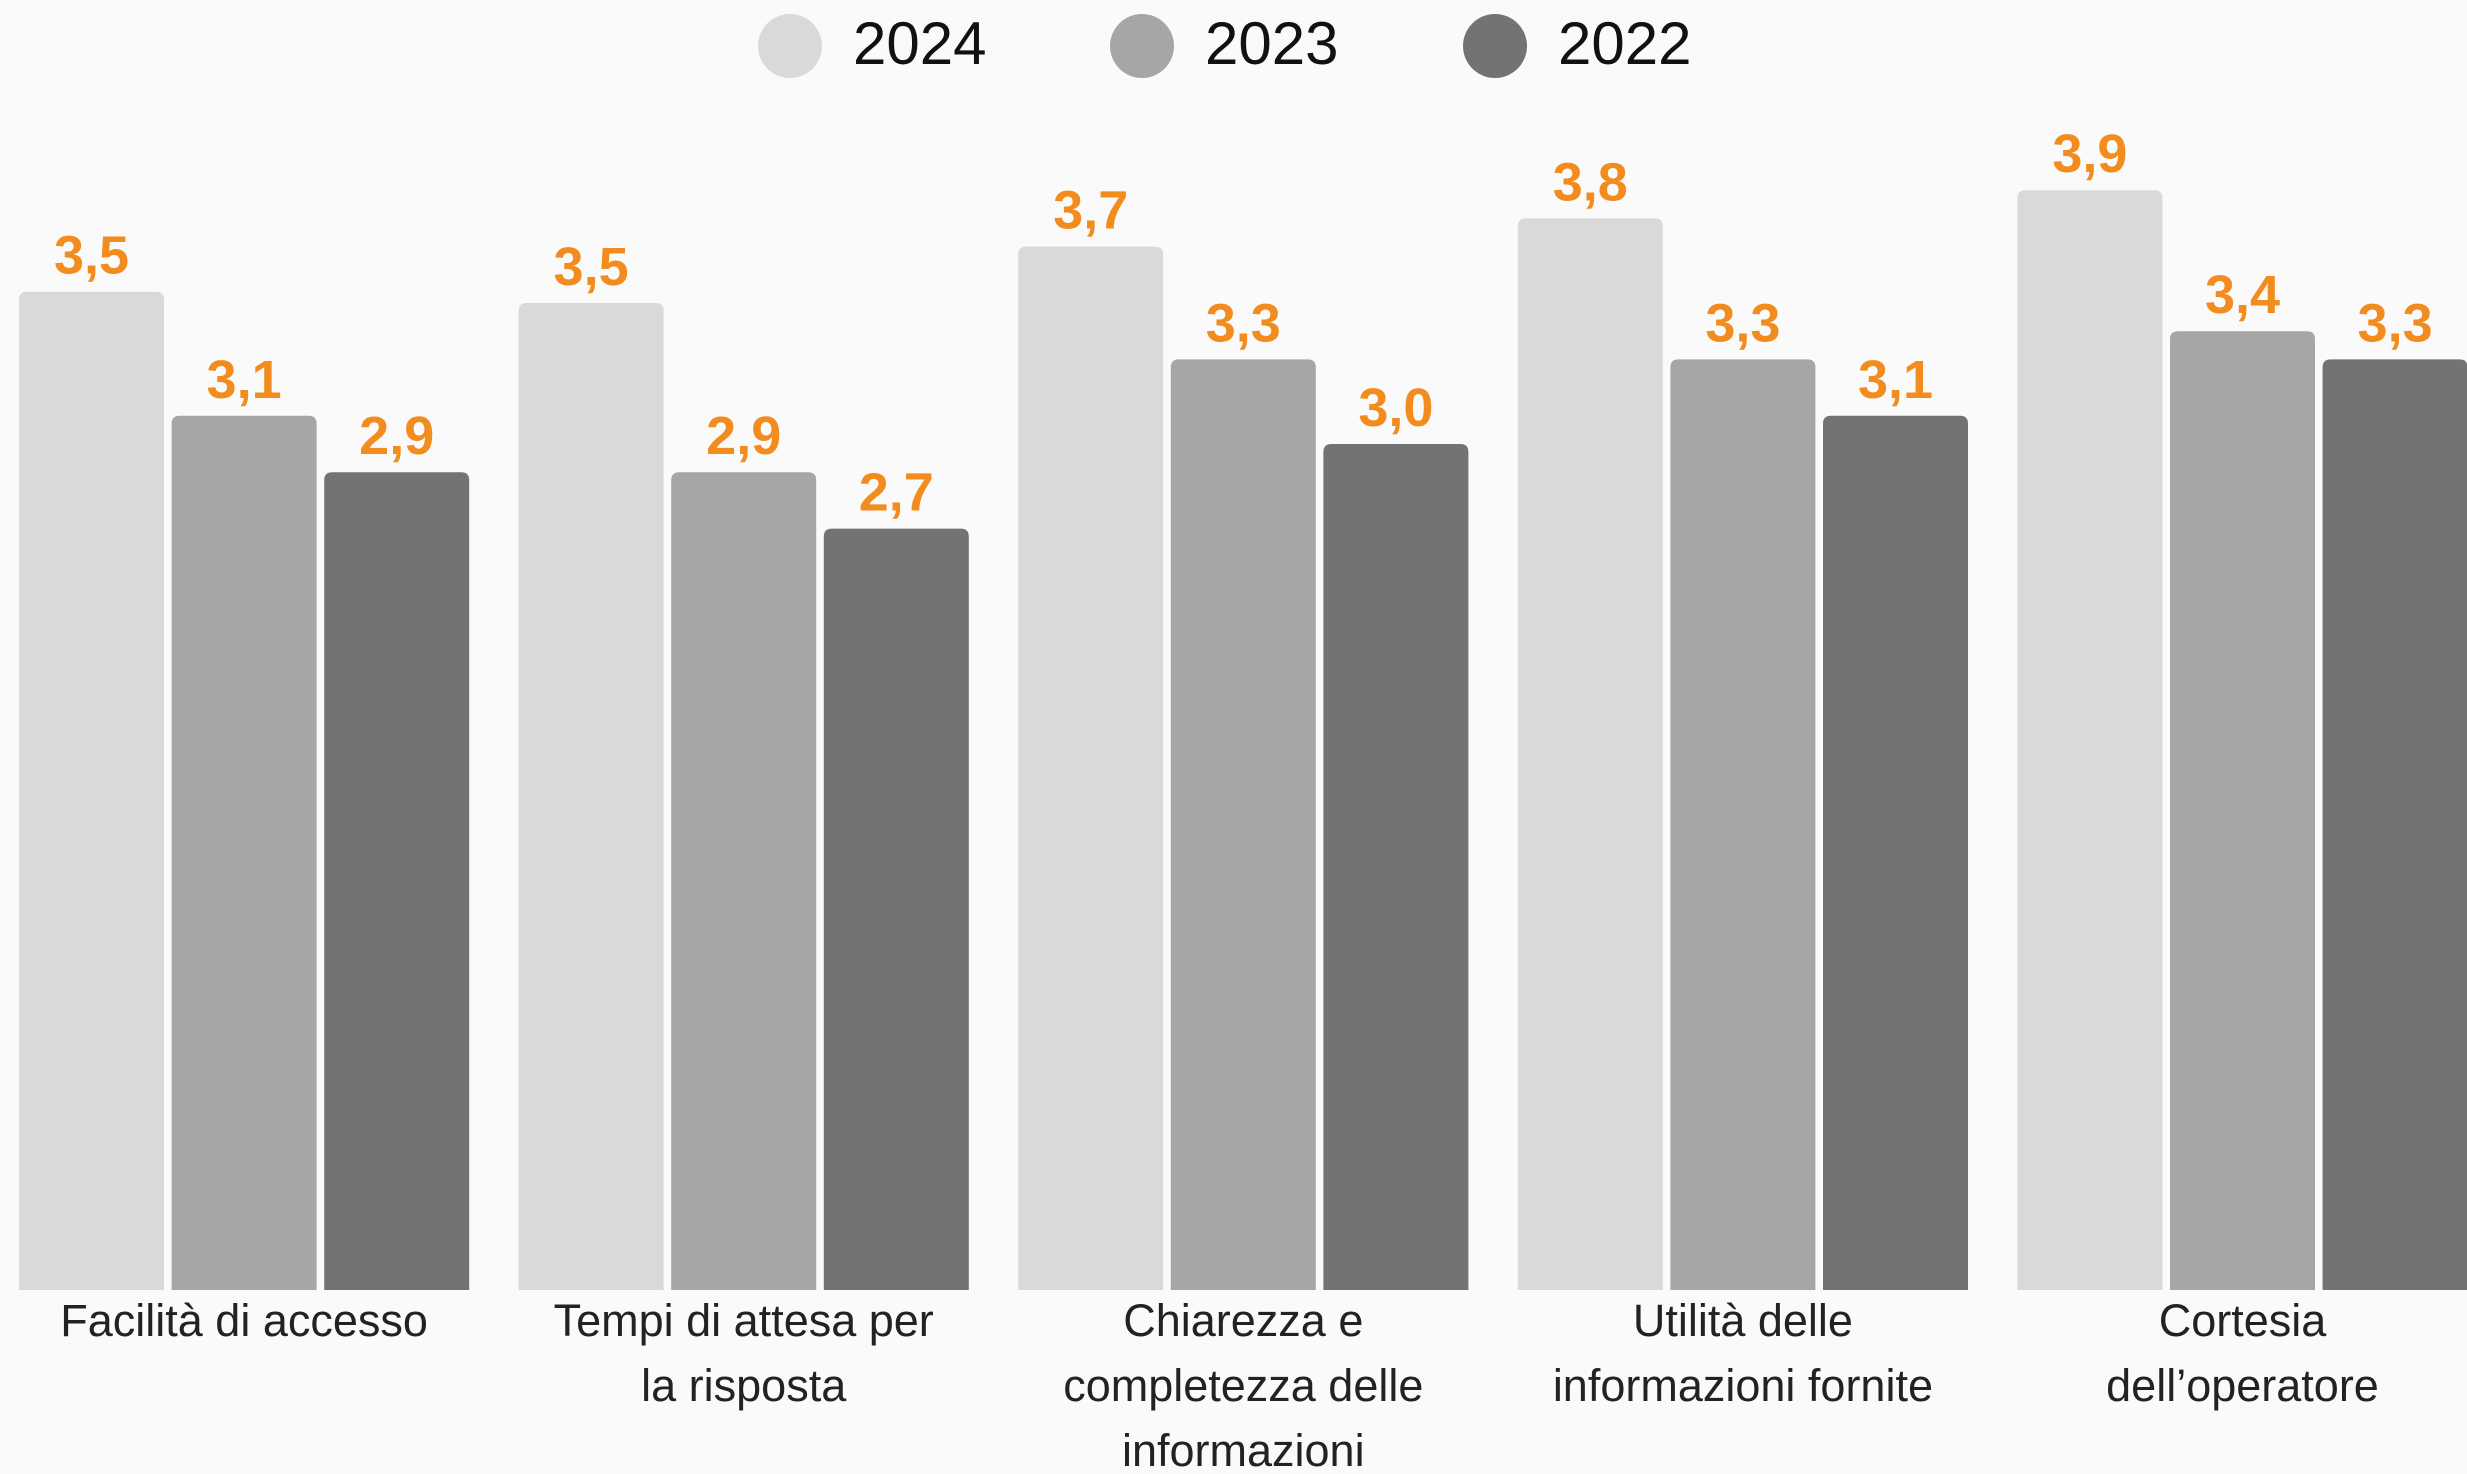 The height and width of the screenshot is (1474, 2467). Describe the element at coordinates (744, 1320) in the screenshot. I see `category-label: Tempi di attesa per` at that location.